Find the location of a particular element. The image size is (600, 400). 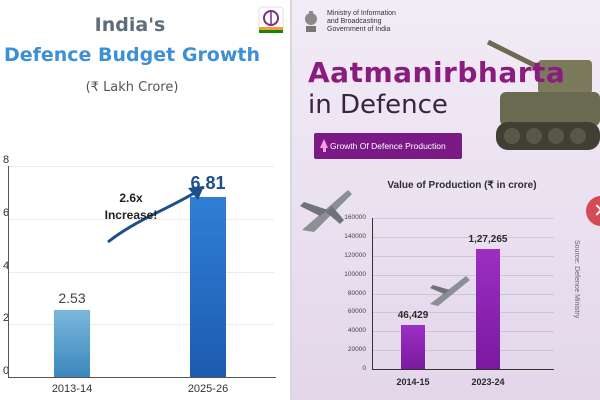

chart-unit-label: (₹ Lakh Crore) is located at coordinates (132, 87).